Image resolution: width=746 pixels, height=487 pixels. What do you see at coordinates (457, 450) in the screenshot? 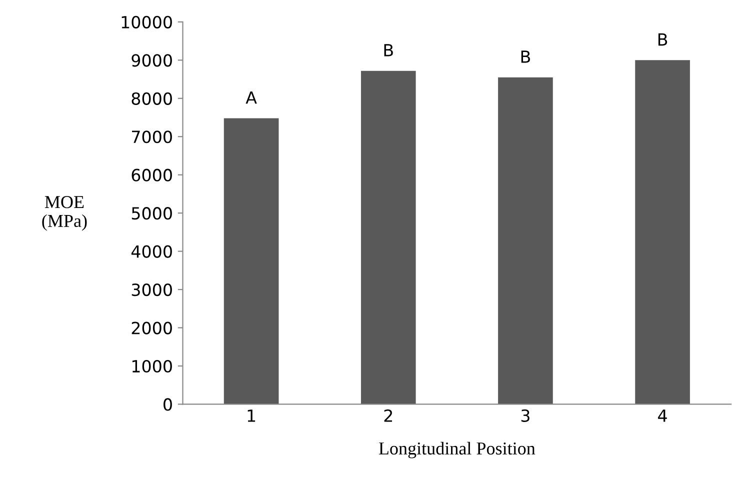
I see `x-axis-title: Longitudinal Position` at bounding box center [457, 450].